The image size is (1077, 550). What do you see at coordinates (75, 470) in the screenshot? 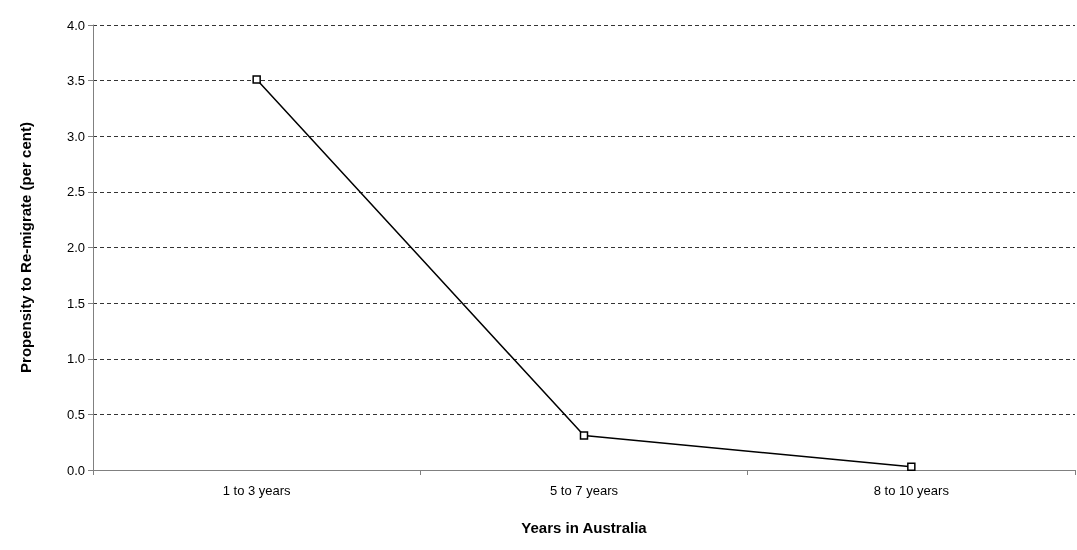
I see `y-tick-label: 0.0` at bounding box center [75, 470].